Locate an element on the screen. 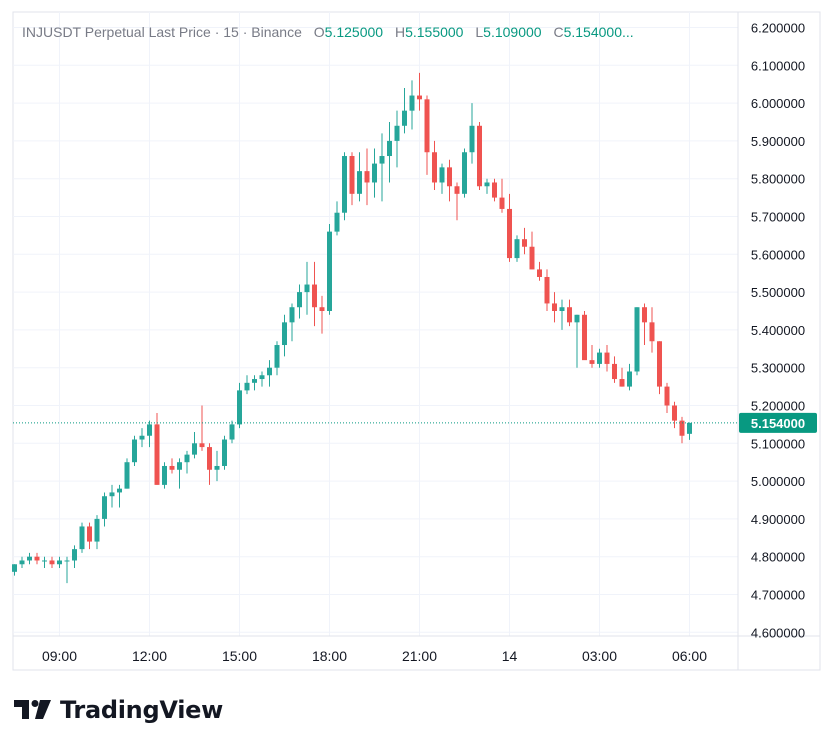 The image size is (833, 747). price-tick-label: 5.800000 is located at coordinates (778, 179).